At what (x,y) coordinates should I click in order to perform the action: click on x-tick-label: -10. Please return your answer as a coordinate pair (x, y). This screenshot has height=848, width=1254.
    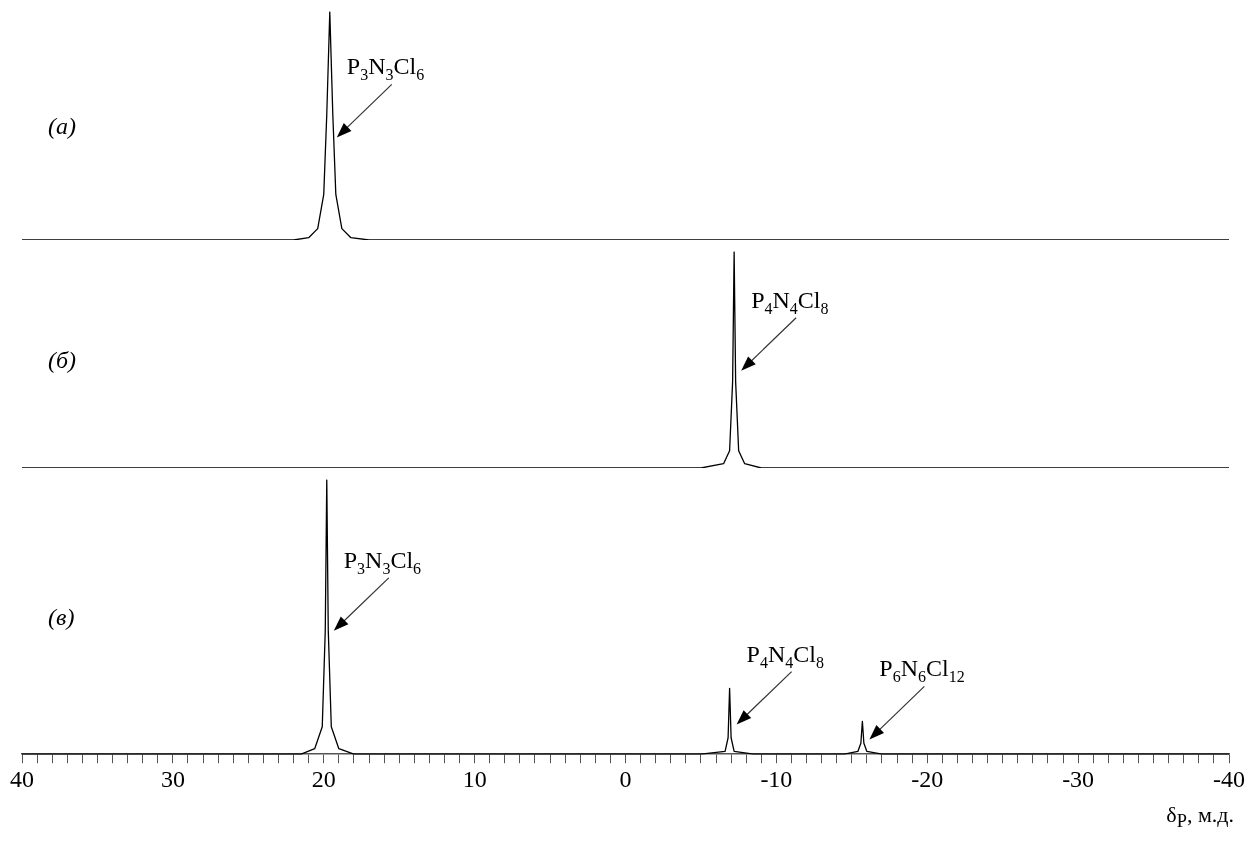
    Looking at the image, I should click on (776, 778).